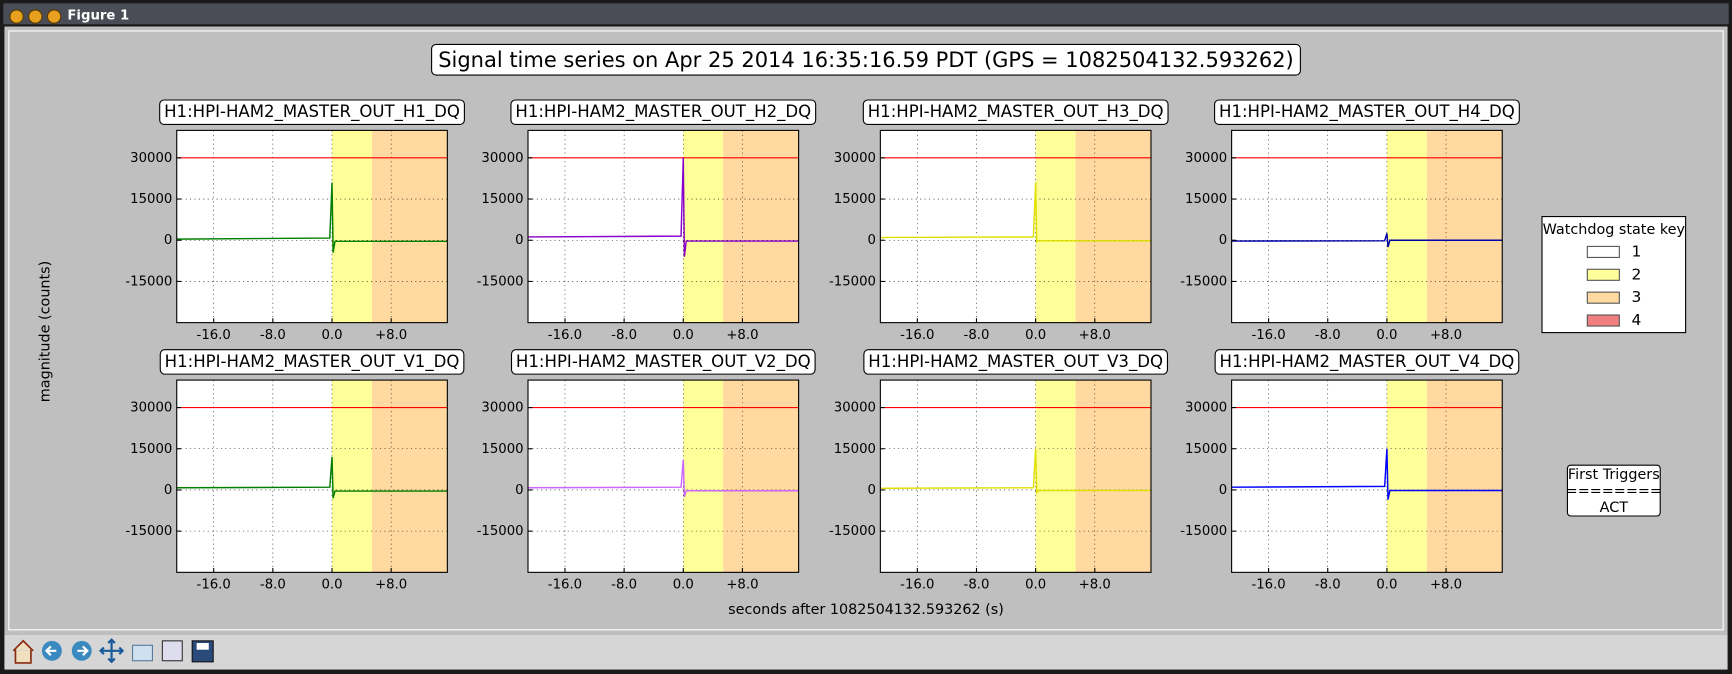 The image size is (1732, 674). I want to click on legend-title: Watchdog state key, so click(1614, 230).